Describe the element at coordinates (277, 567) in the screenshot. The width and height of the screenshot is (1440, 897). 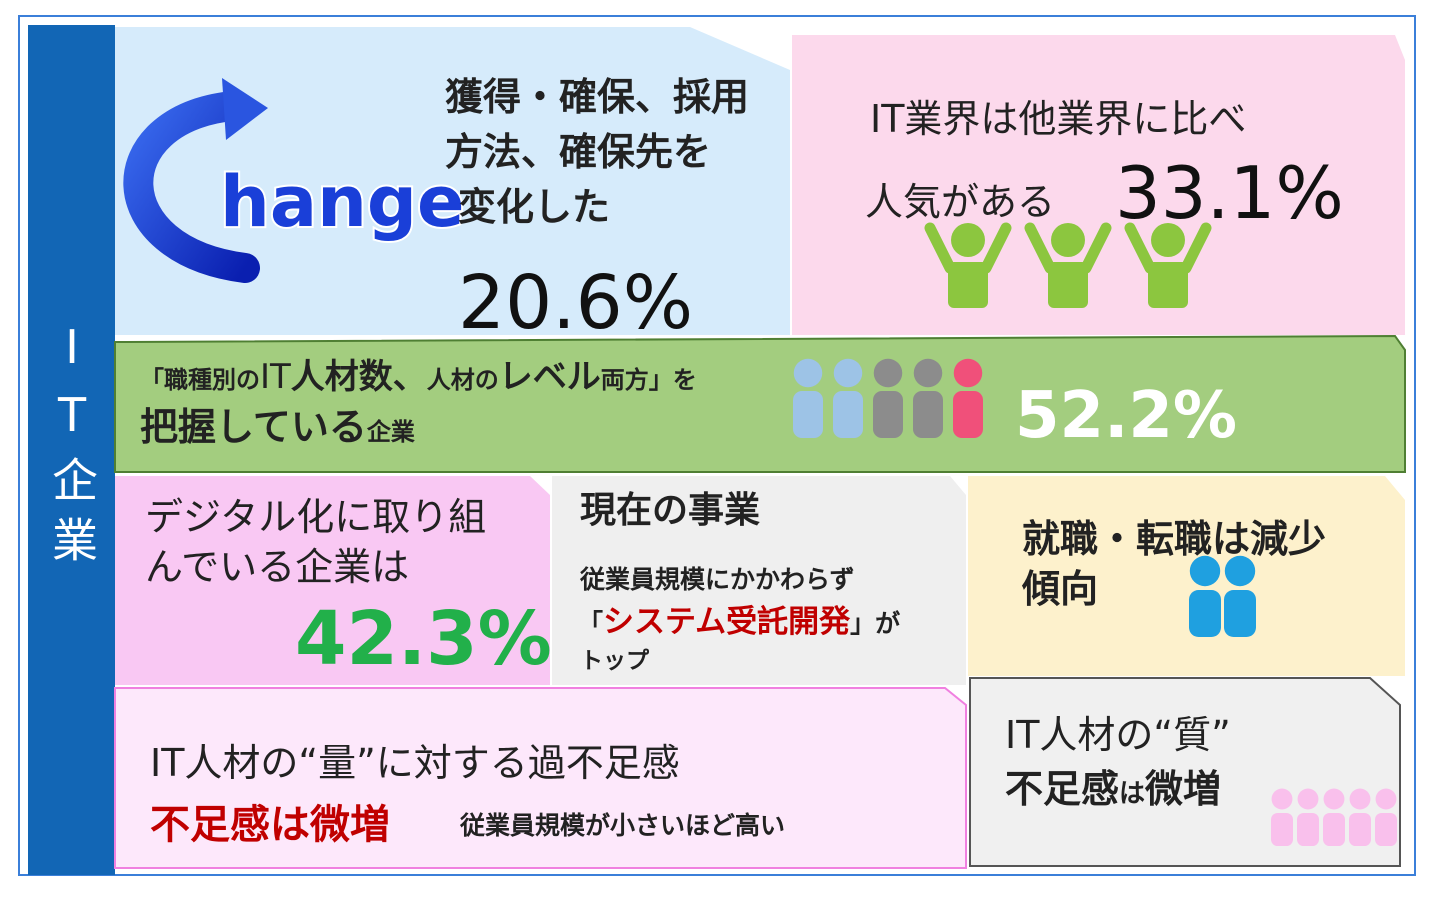
I see `digital-text: んでいる企業は` at that location.